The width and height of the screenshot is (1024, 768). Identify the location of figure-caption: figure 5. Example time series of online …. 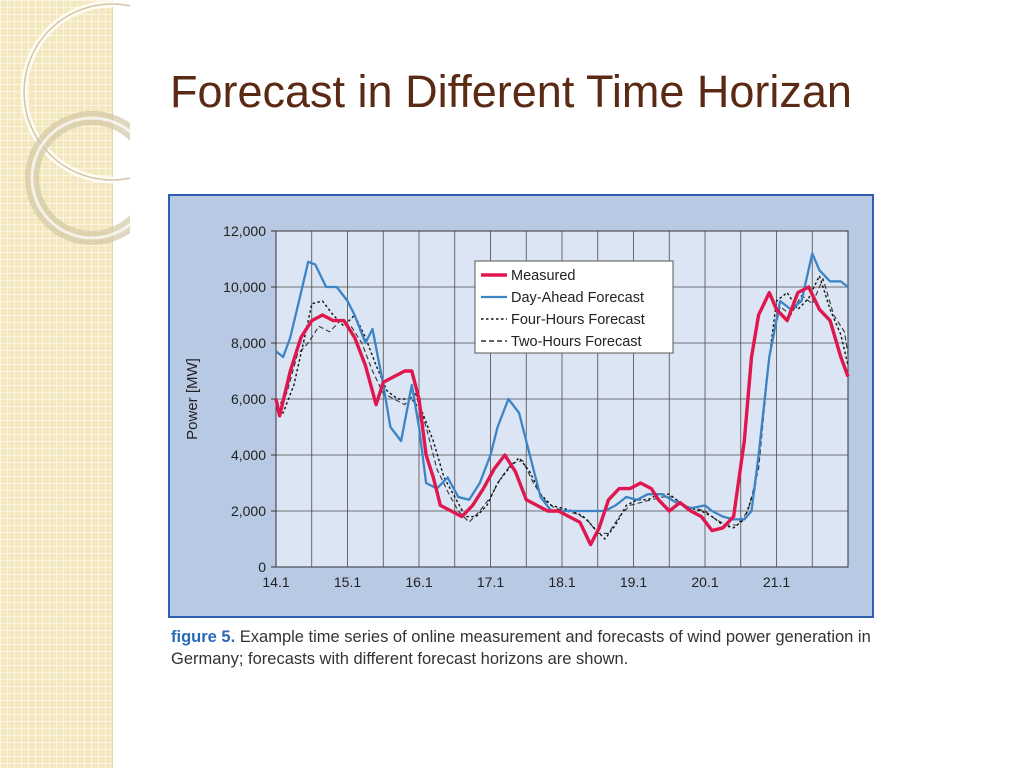
(521, 648).